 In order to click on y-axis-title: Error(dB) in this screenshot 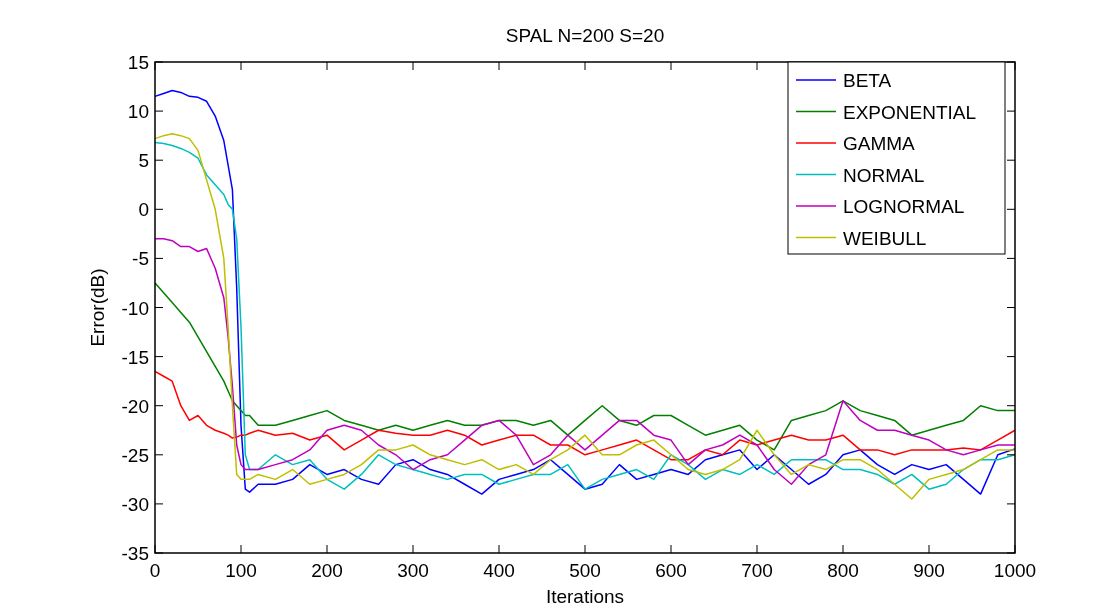, I will do `click(97, 307)`.